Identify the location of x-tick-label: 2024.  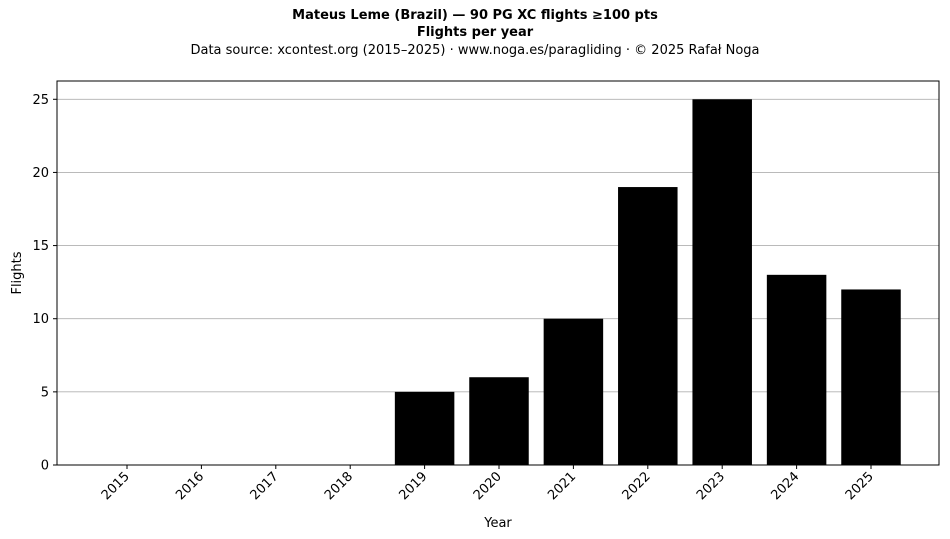
(785, 486).